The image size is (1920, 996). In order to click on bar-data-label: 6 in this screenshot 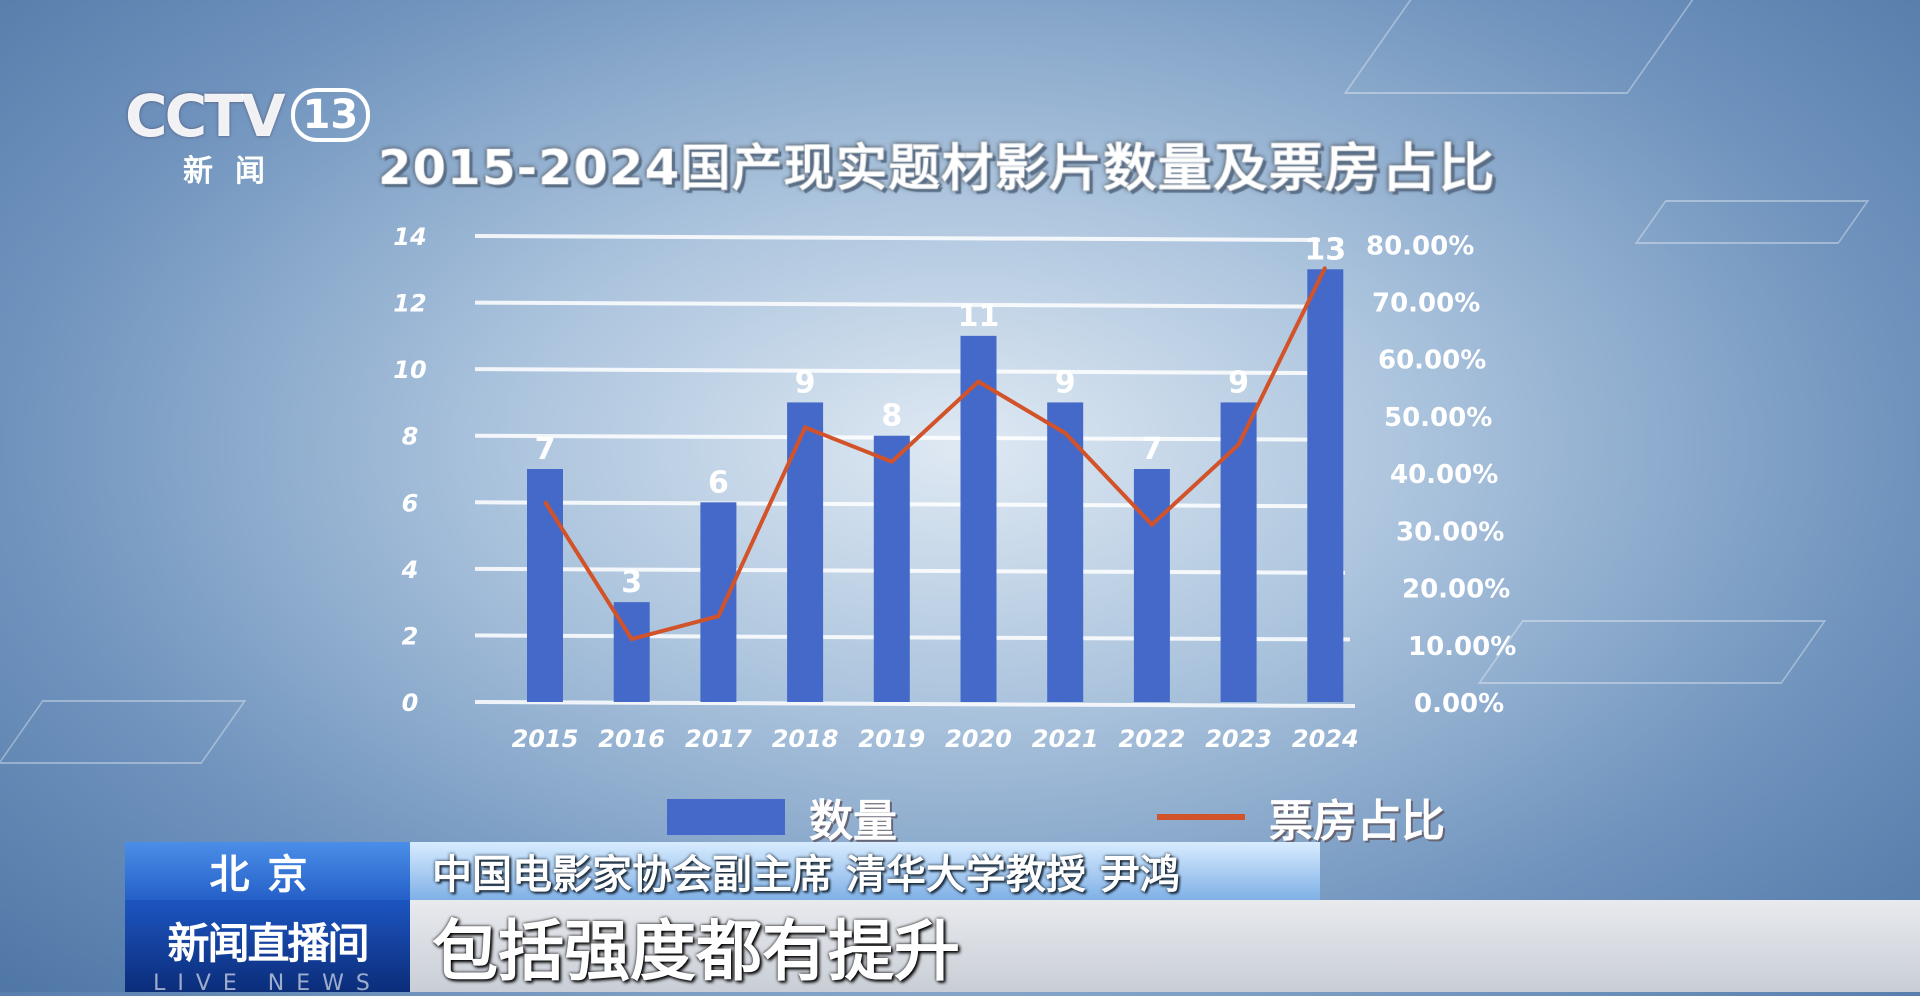, I will do `click(718, 482)`.